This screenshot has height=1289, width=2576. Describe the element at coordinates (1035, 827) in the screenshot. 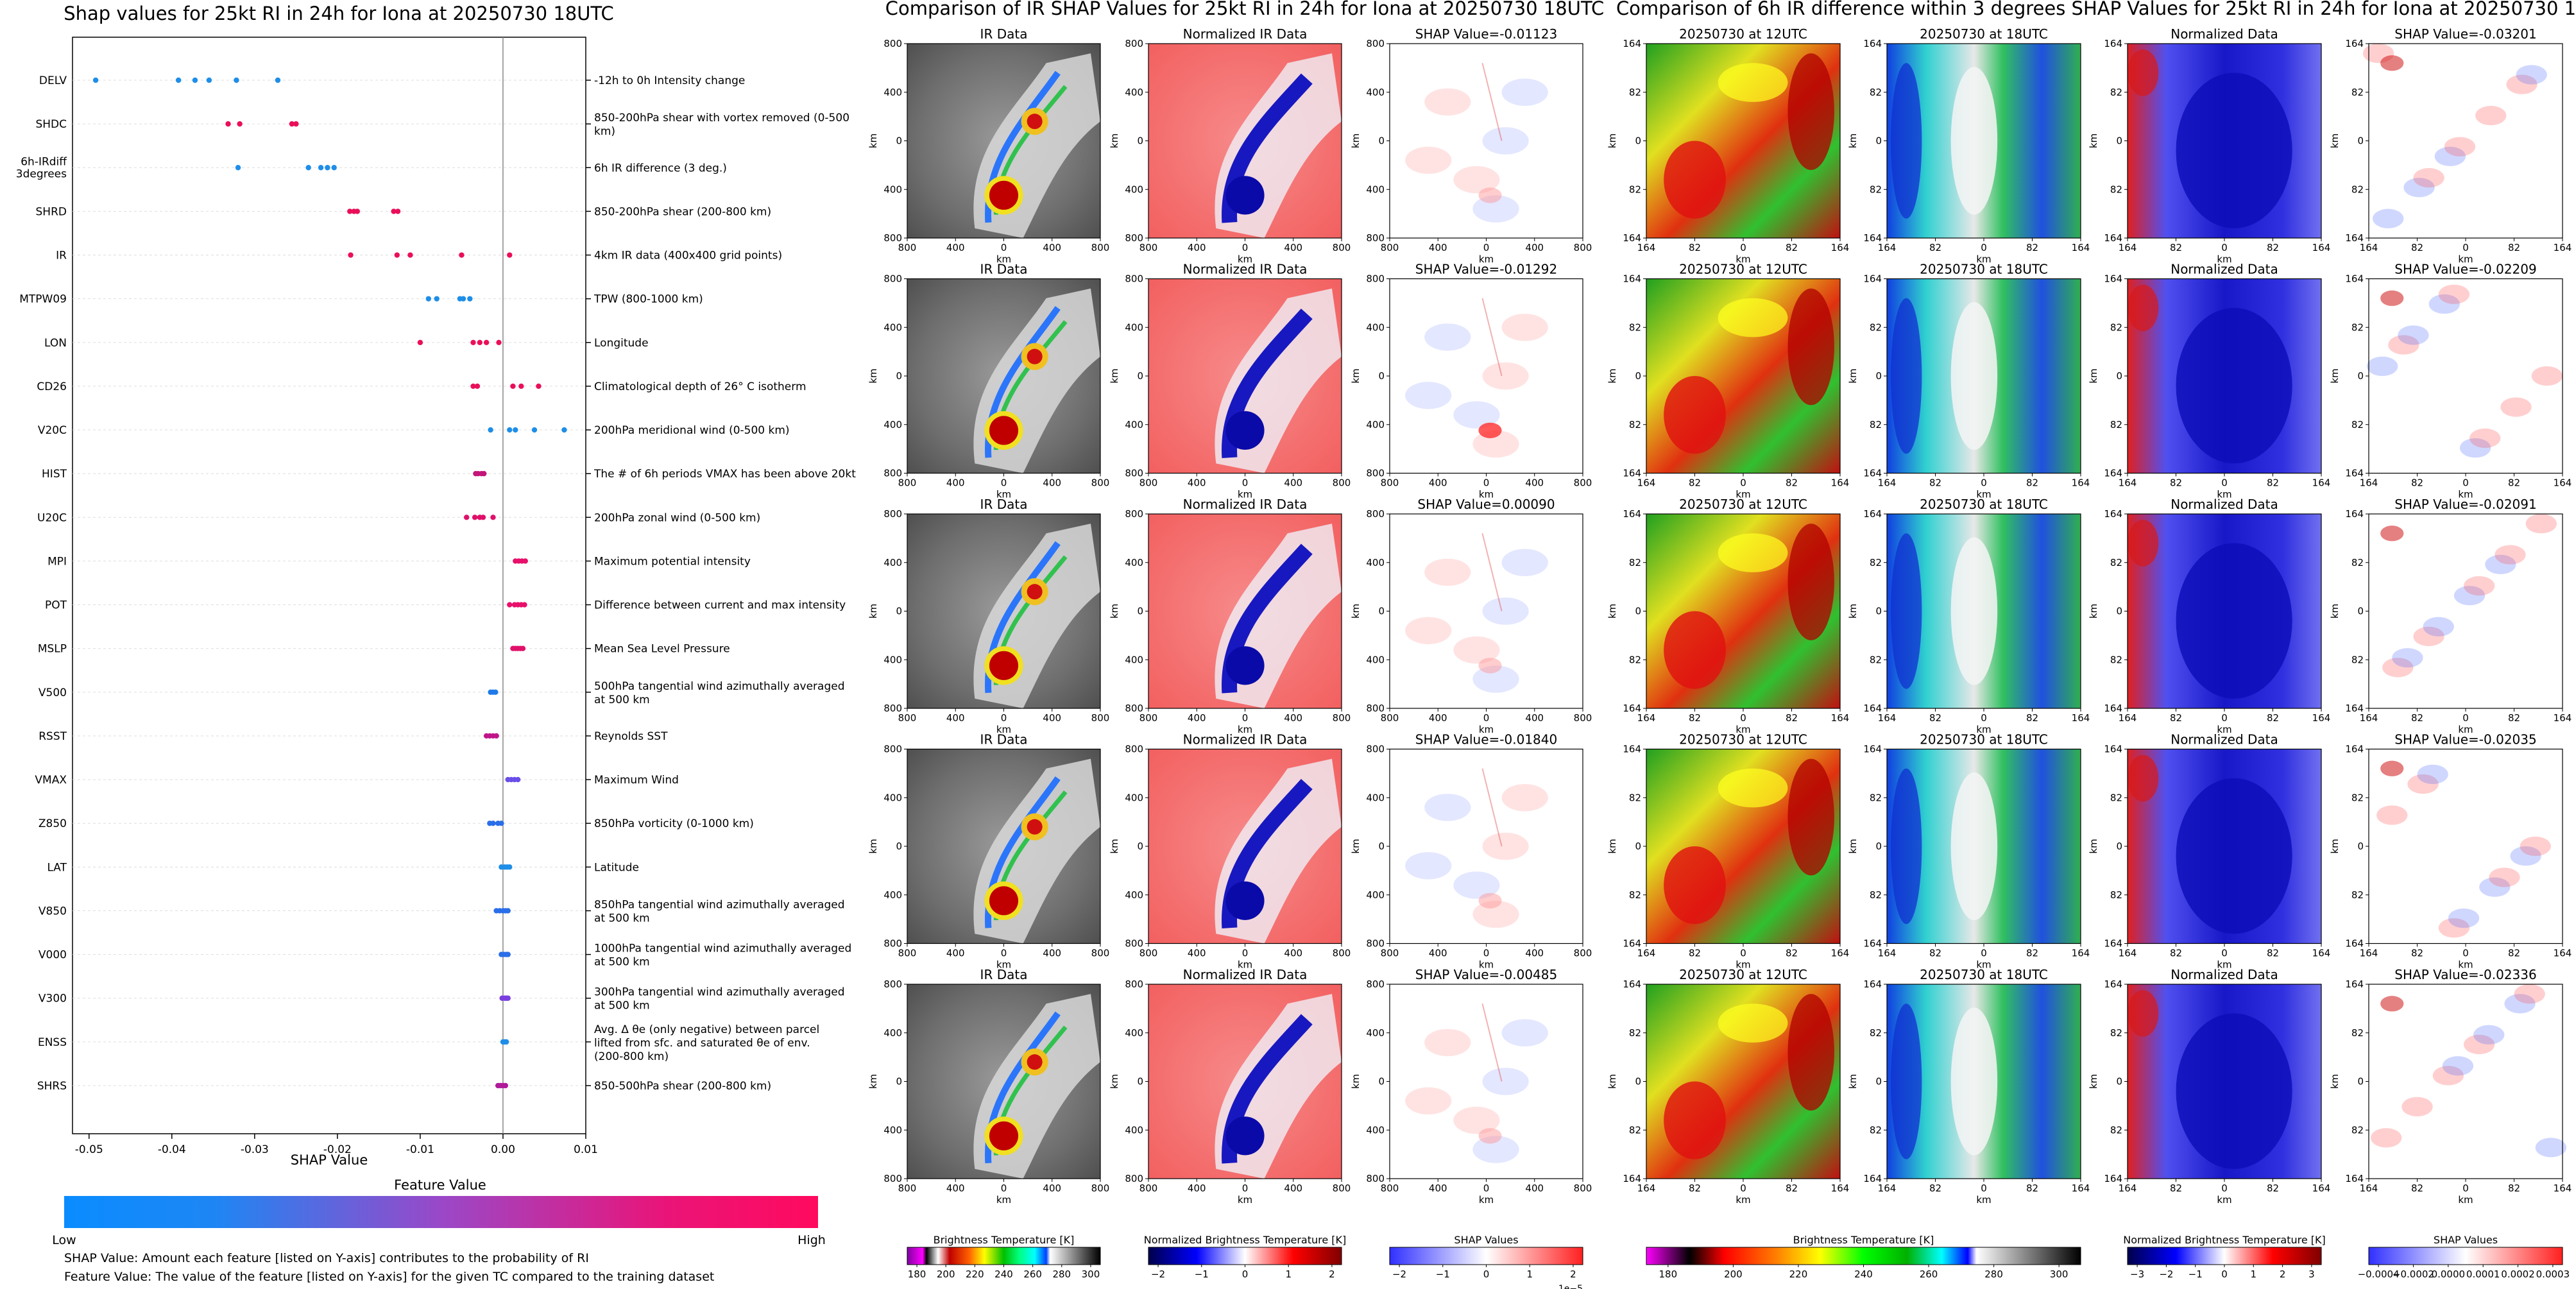

I see `ir-core-red` at that location.